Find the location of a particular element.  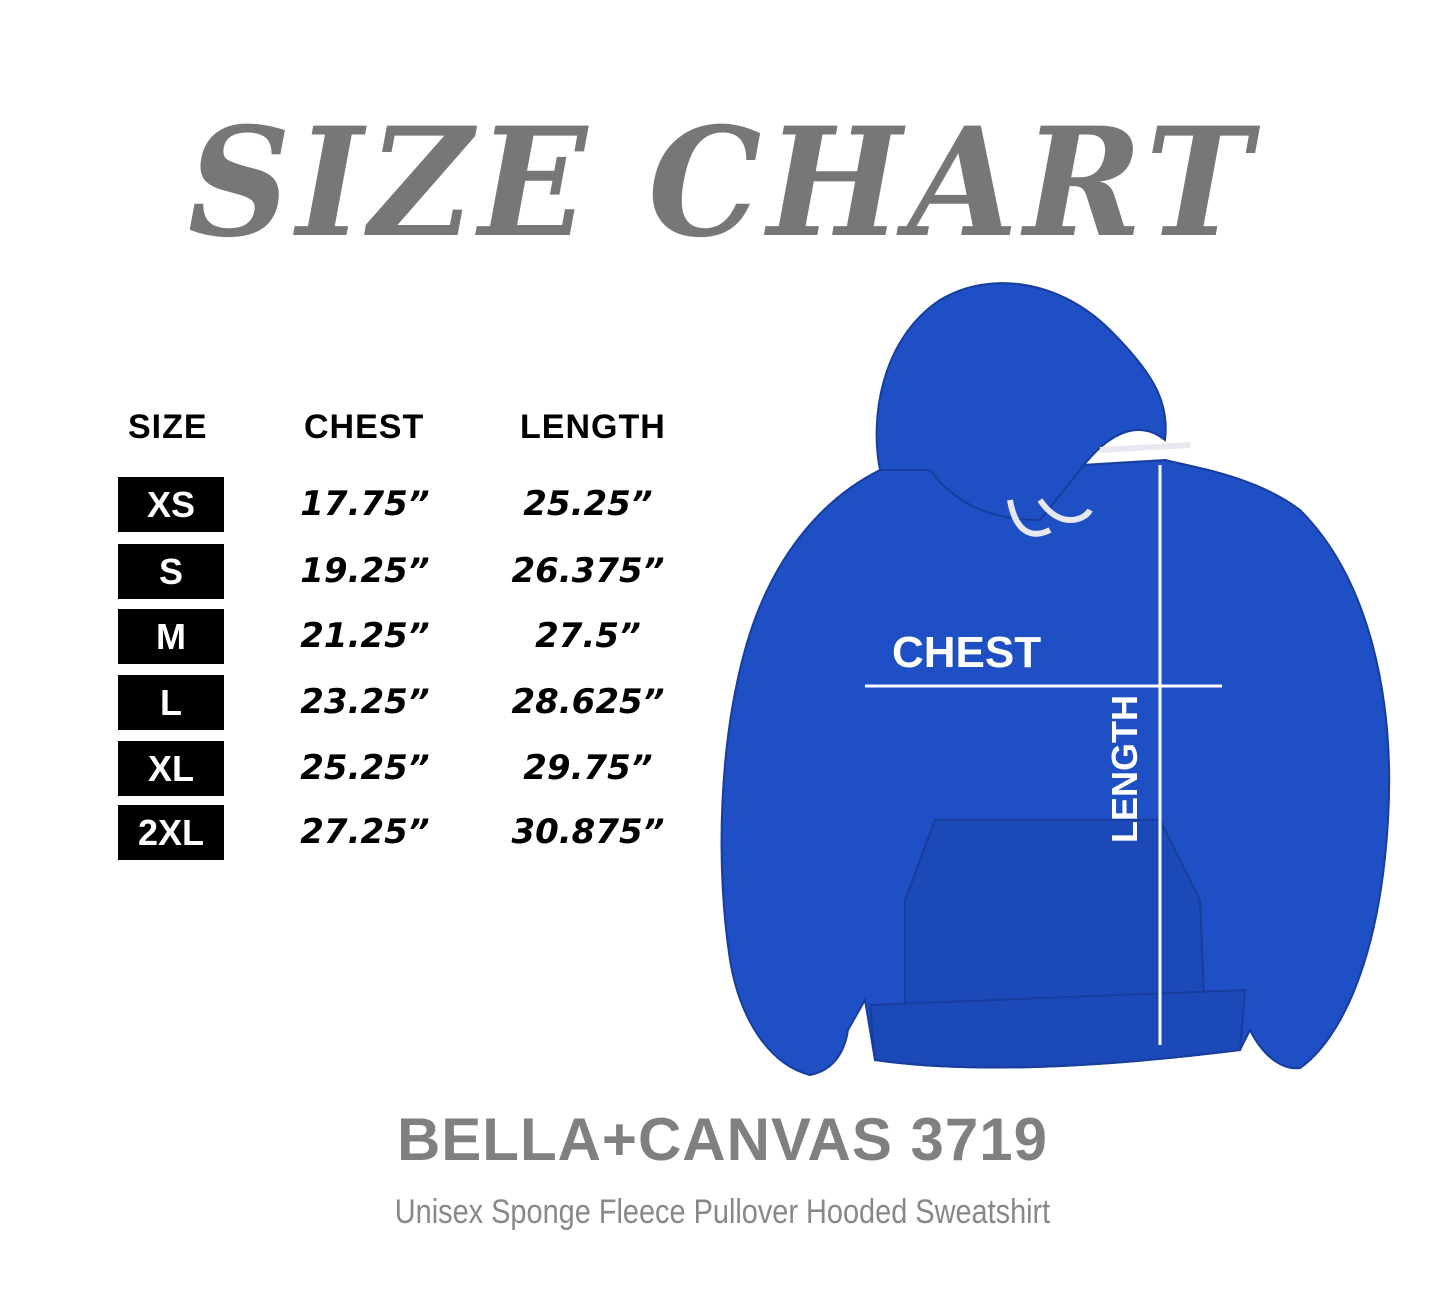

length-value: 28.625” is located at coordinates (588, 702).